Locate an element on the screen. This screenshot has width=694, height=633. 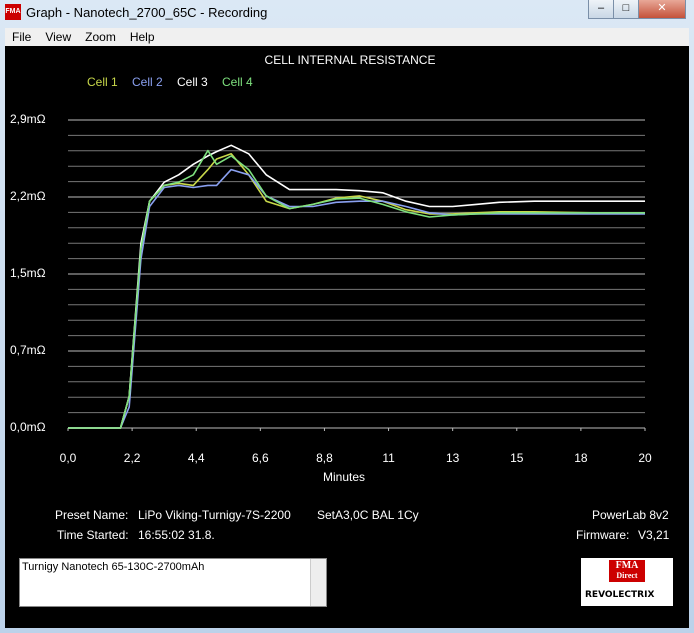
legend-entry: Cell 1 is located at coordinates (102, 82).